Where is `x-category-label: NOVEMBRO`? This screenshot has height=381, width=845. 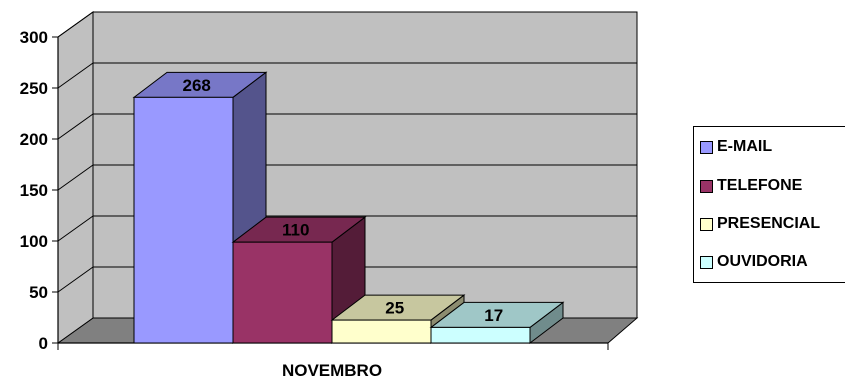 x-category-label: NOVEMBRO is located at coordinates (332, 370).